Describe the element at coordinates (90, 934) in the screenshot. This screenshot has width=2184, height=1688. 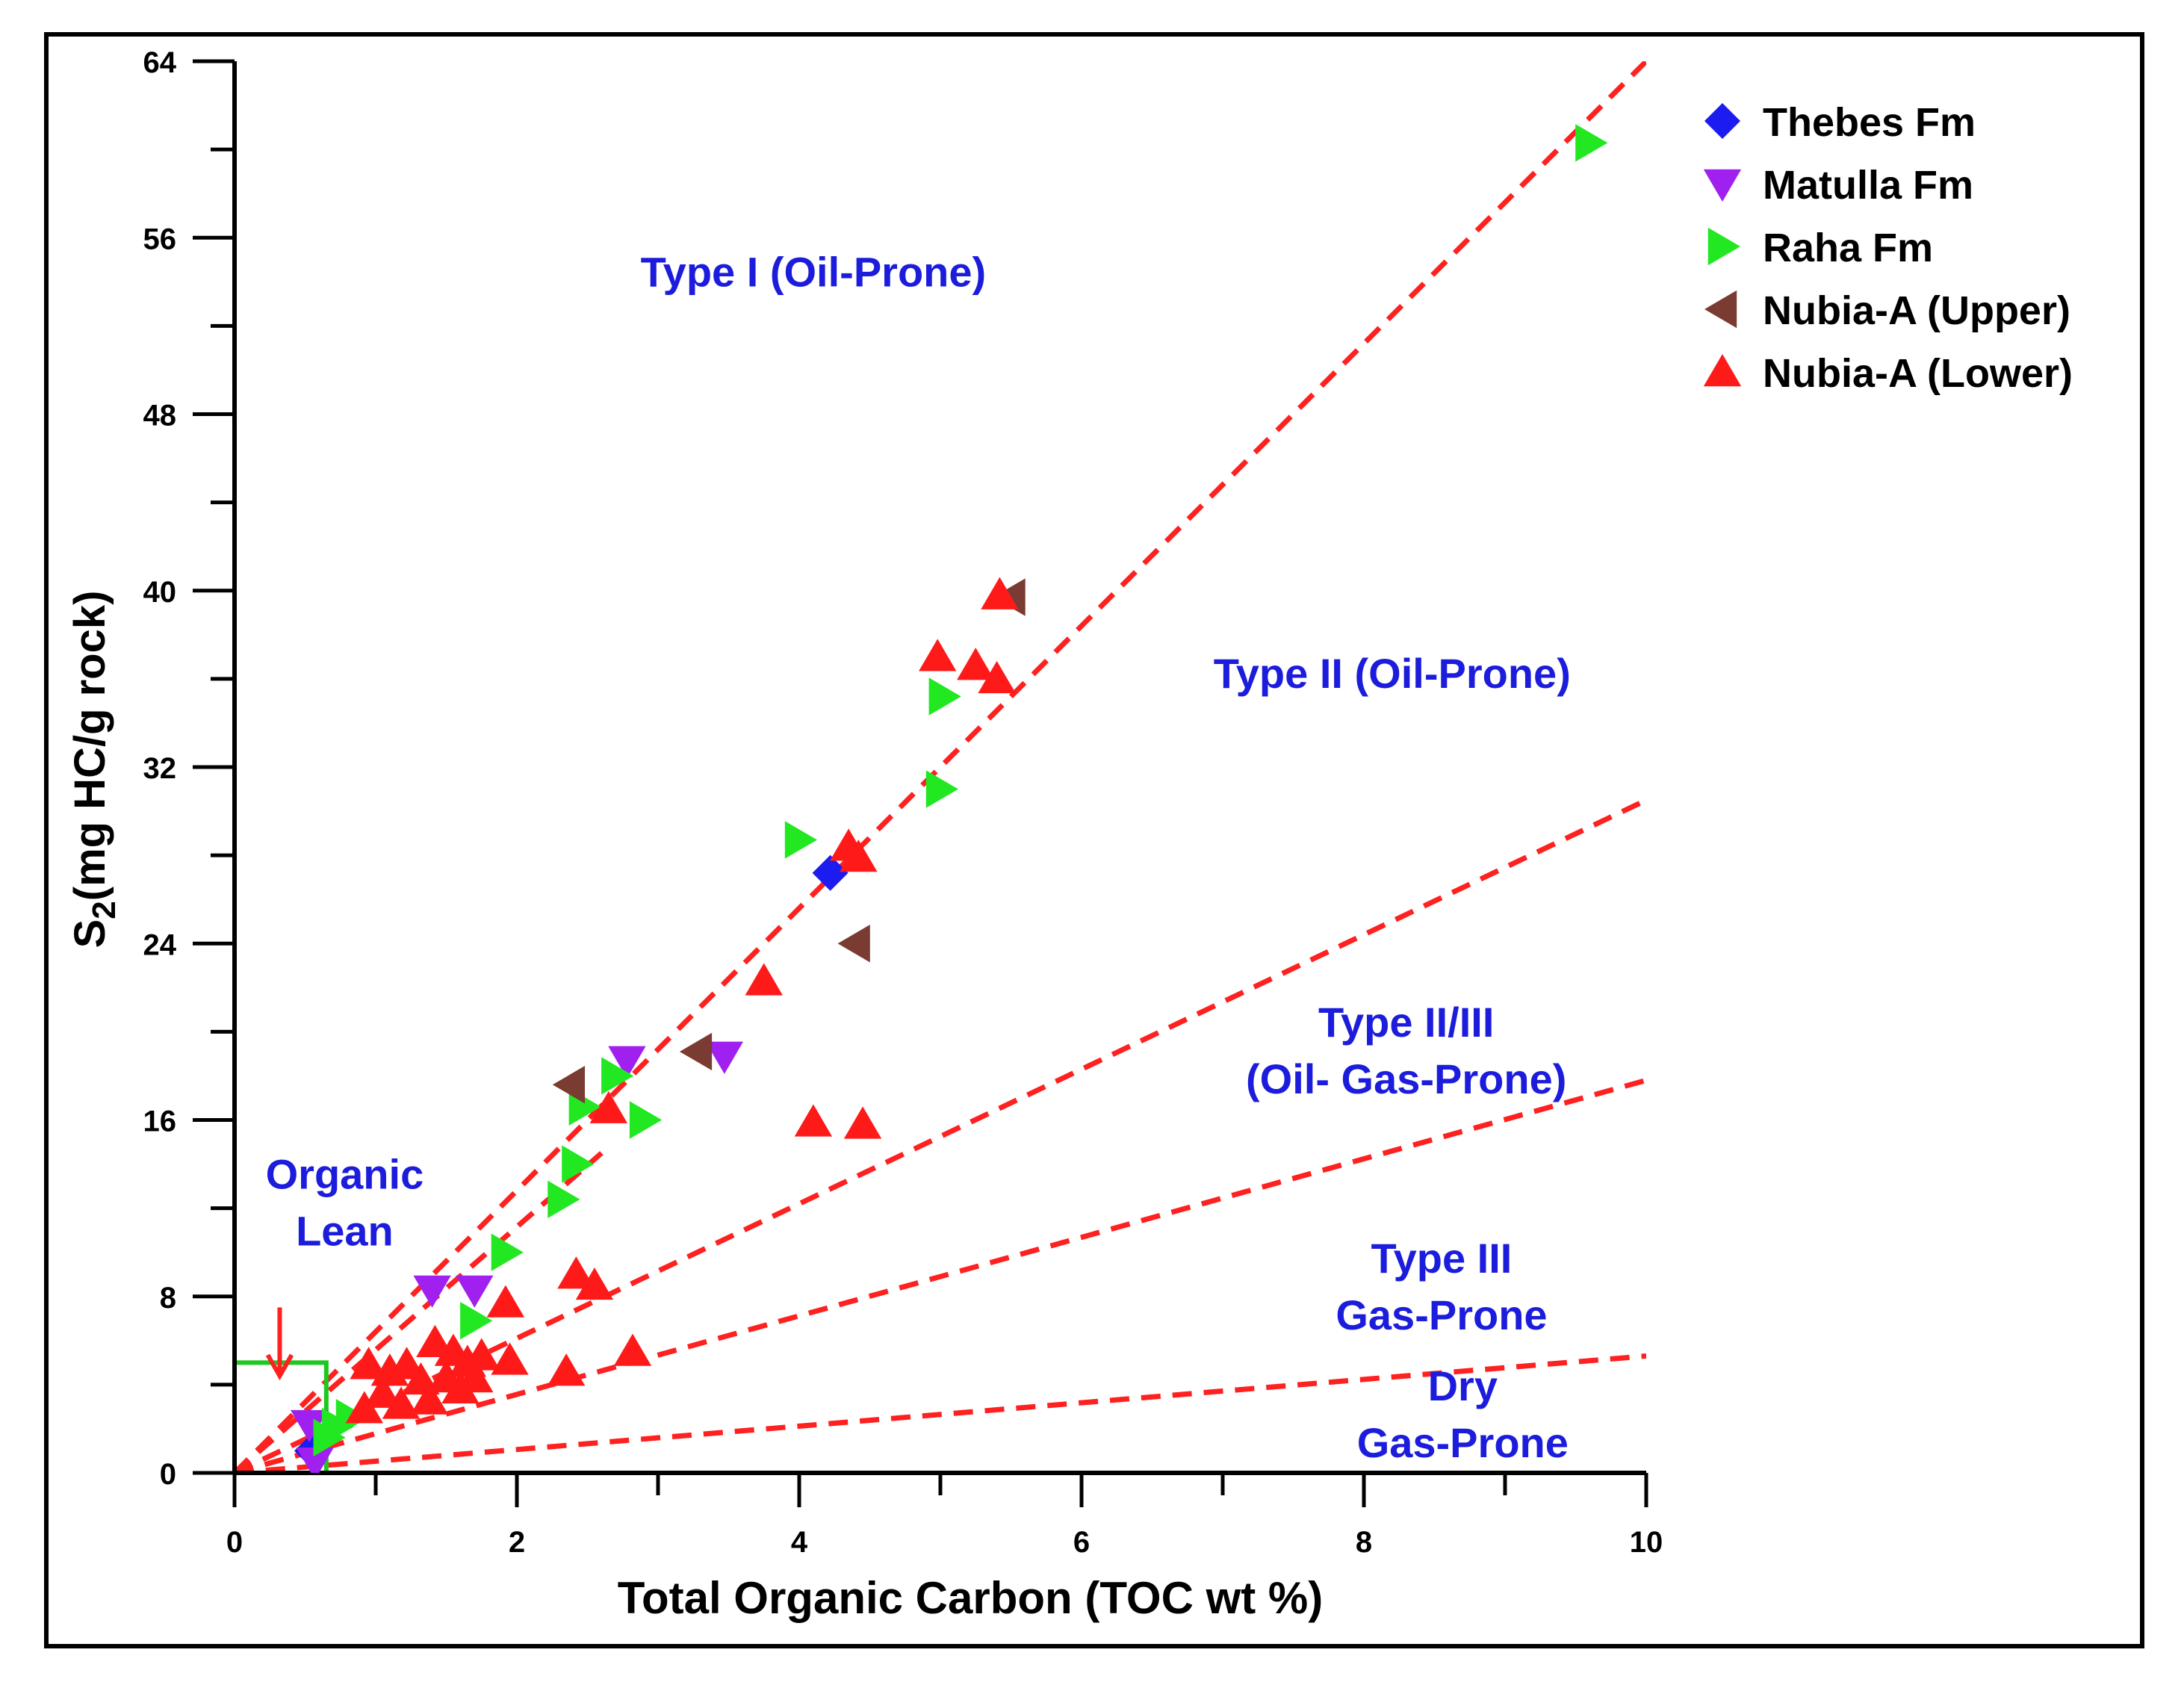
I see `y-axis-title-main: S` at that location.